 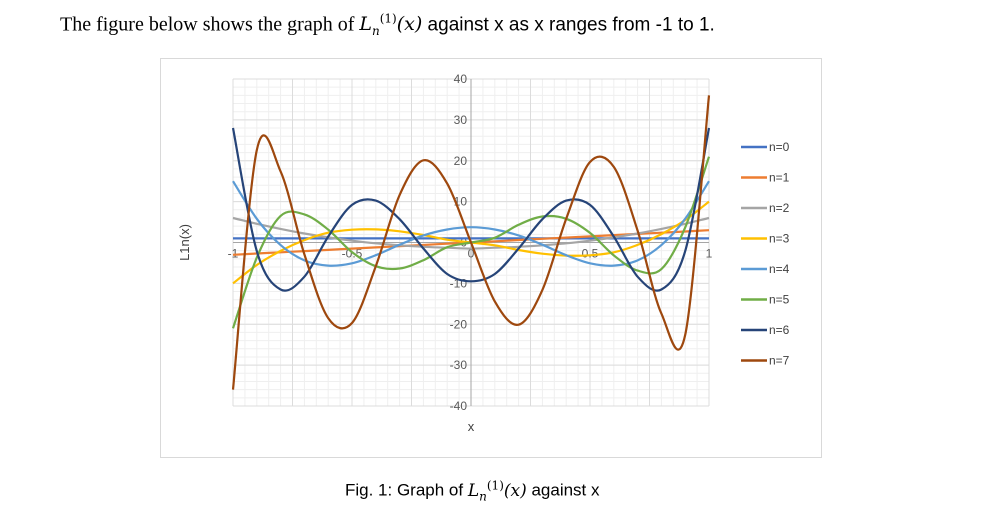 I want to click on legend-label: n=6, so click(x=779, y=330).